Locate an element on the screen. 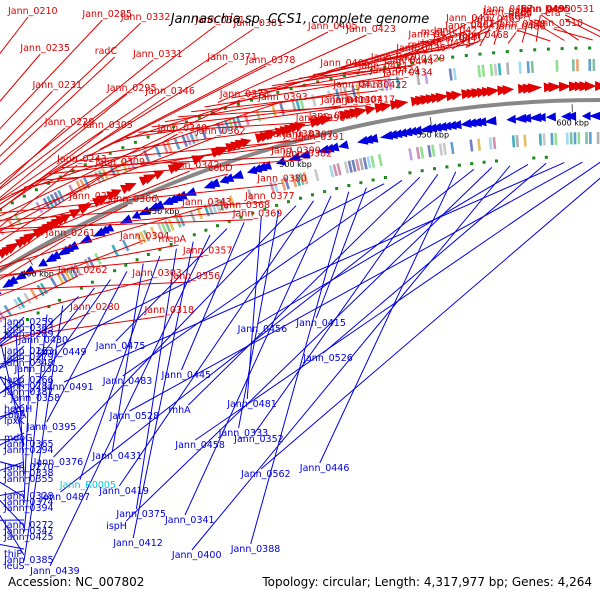  forward-gene-label: Jann_0418 is located at coordinates (357, 85).